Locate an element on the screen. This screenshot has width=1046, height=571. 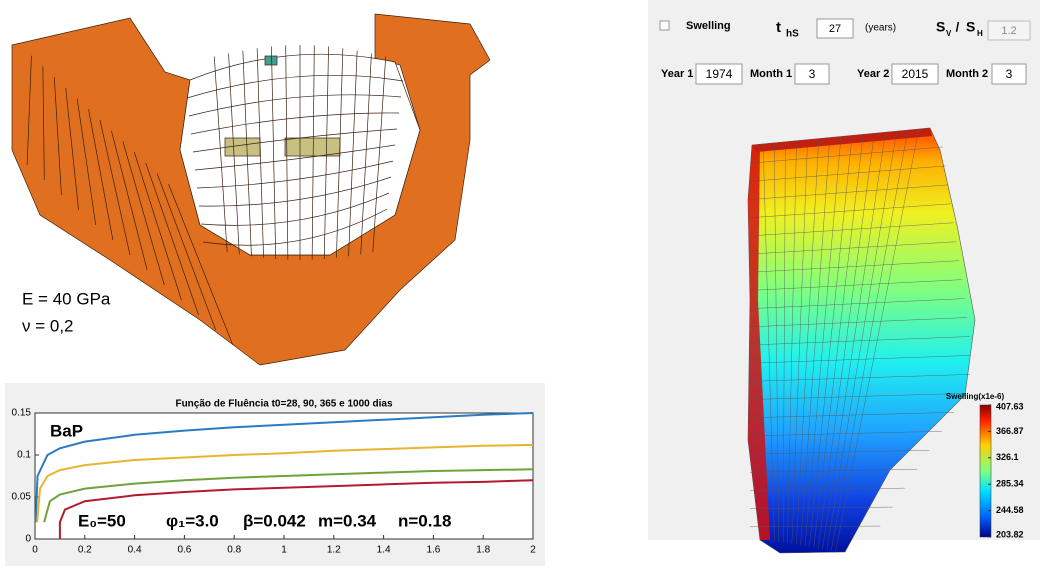
t-input is located at coordinates (835, 28).